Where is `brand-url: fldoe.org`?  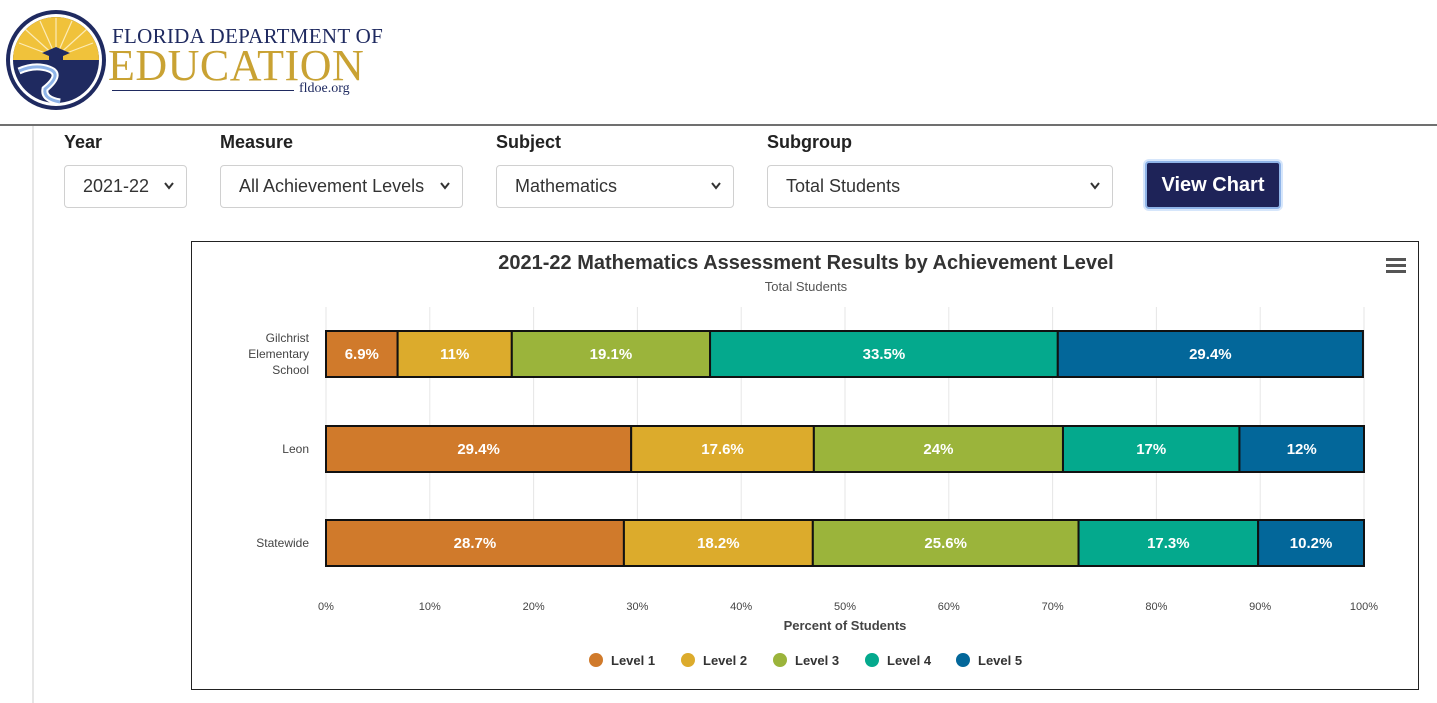
brand-url: fldoe.org is located at coordinates (324, 88).